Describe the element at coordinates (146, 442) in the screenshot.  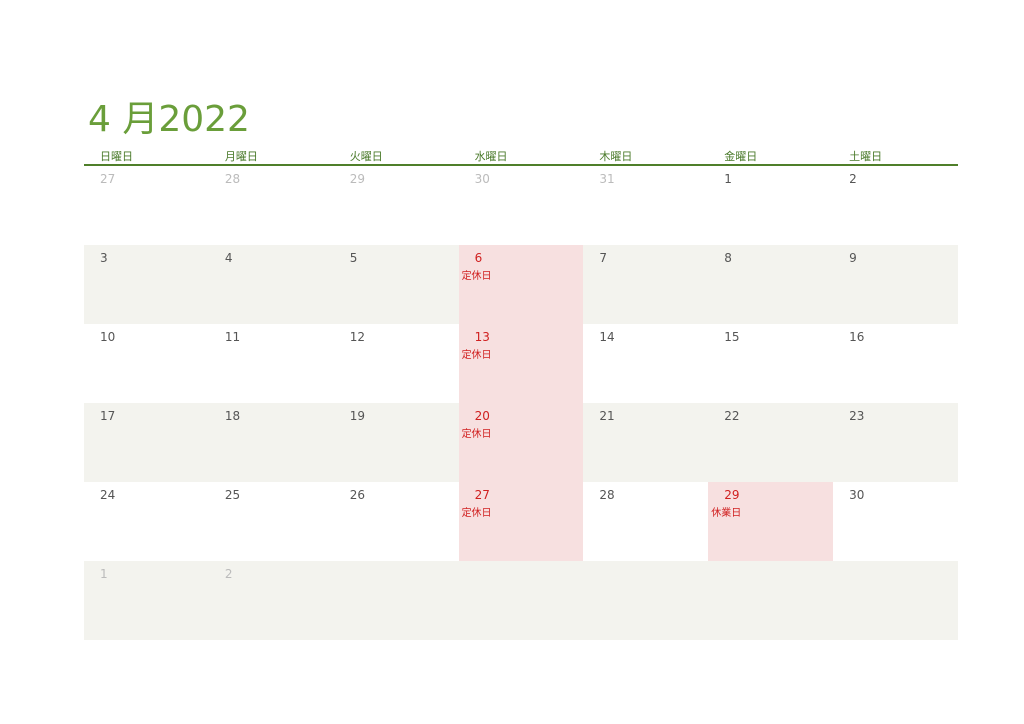
I see `day-cell: 17` at that location.